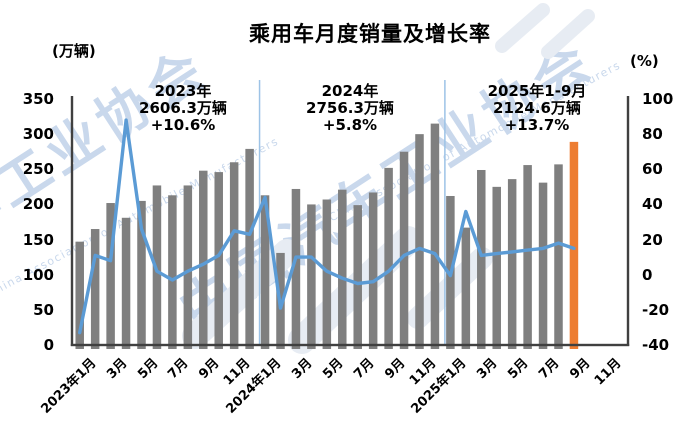  What do you see at coordinates (404, 250) in the screenshot?
I see `sales-bar-2024年10月` at bounding box center [404, 250].